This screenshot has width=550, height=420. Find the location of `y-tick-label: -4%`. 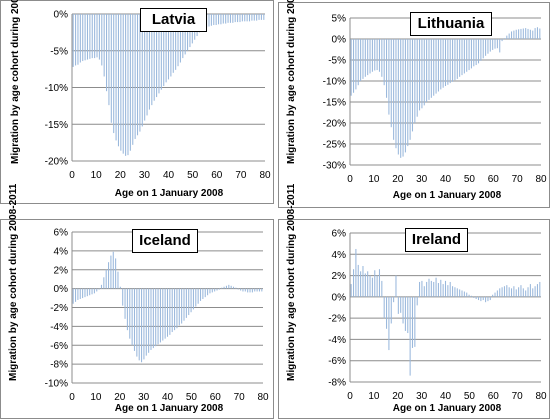

y-tick-label: -4% is located at coordinates (337, 340).